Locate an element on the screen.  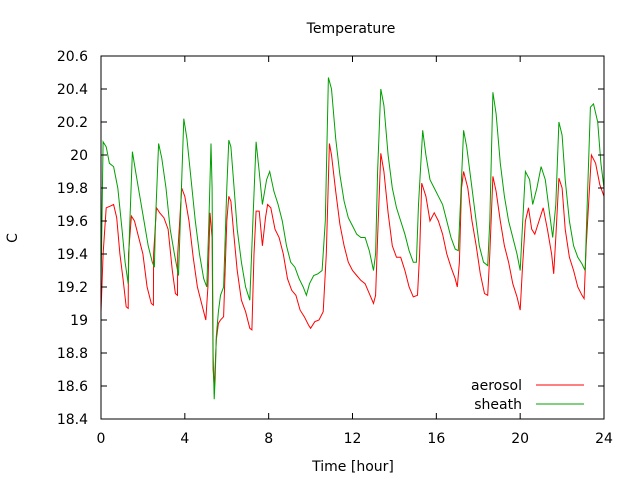
y-tick-label: 18.6 is located at coordinates (72, 387).